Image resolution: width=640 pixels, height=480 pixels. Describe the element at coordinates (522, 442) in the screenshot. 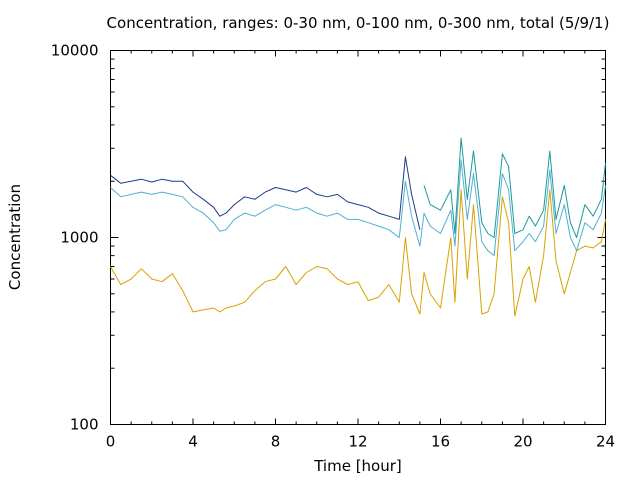

I see `x-tick-label: 20` at that location.